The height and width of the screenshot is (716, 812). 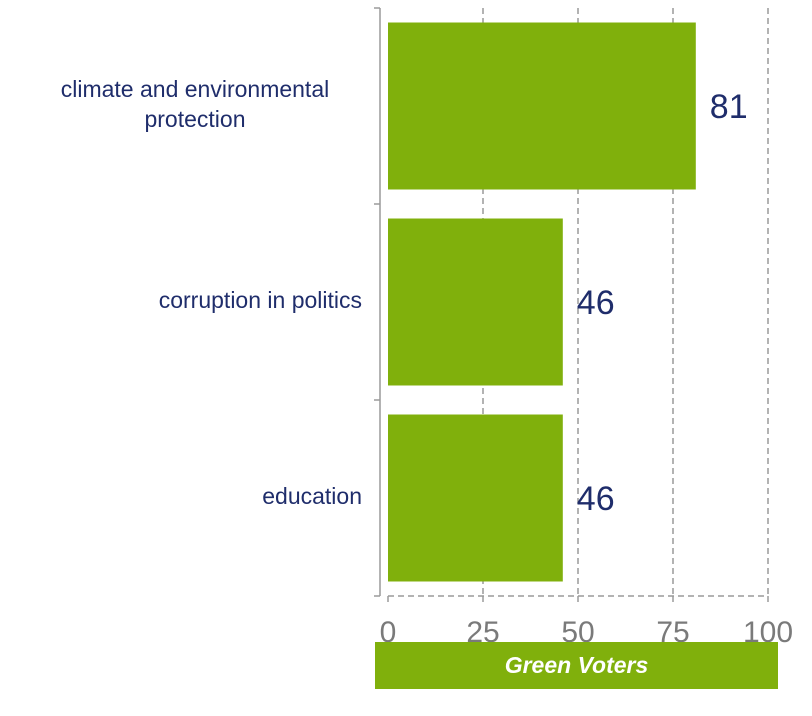 I want to click on category-label: education, so click(x=312, y=496).